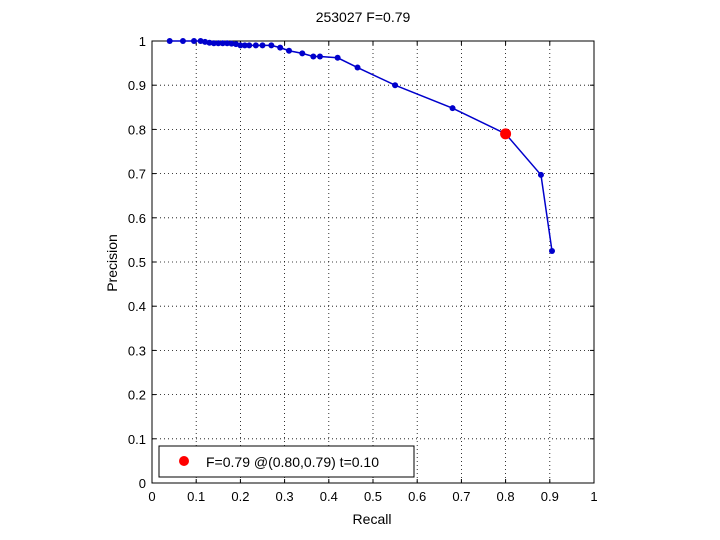  What do you see at coordinates (142, 483) in the screenshot?
I see `y-tick-label: 0` at bounding box center [142, 483].